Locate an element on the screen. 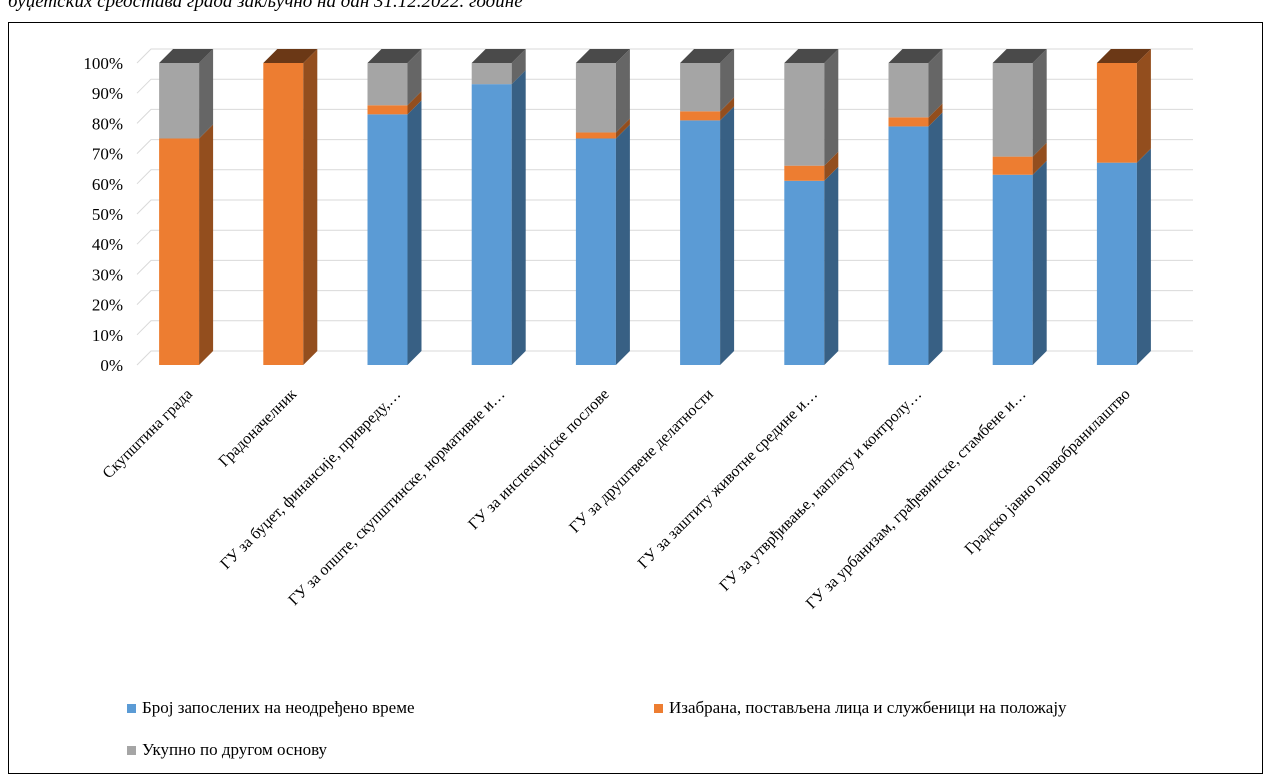  y-tick-label: 30% is located at coordinates (107, 274).